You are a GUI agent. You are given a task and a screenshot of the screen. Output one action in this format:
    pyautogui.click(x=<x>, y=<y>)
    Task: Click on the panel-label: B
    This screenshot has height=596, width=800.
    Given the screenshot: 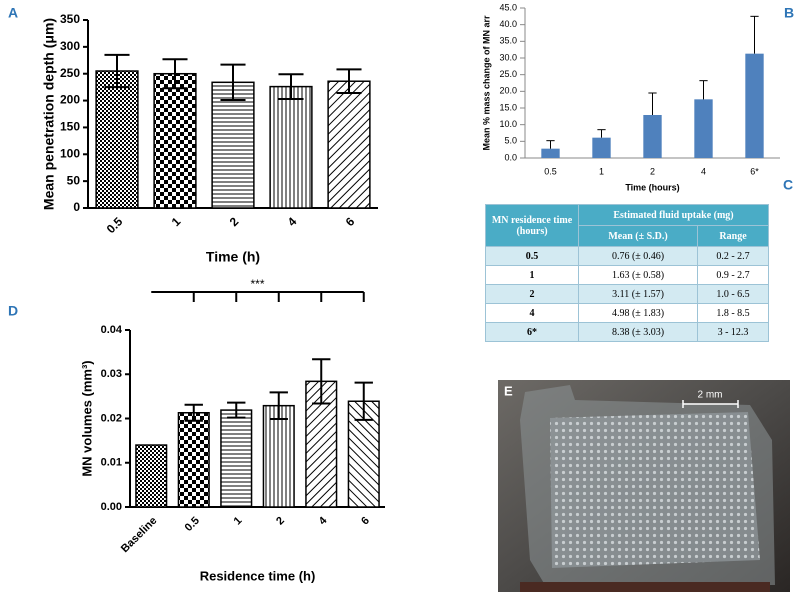 What is the action you would take?
    pyautogui.click(x=789, y=13)
    